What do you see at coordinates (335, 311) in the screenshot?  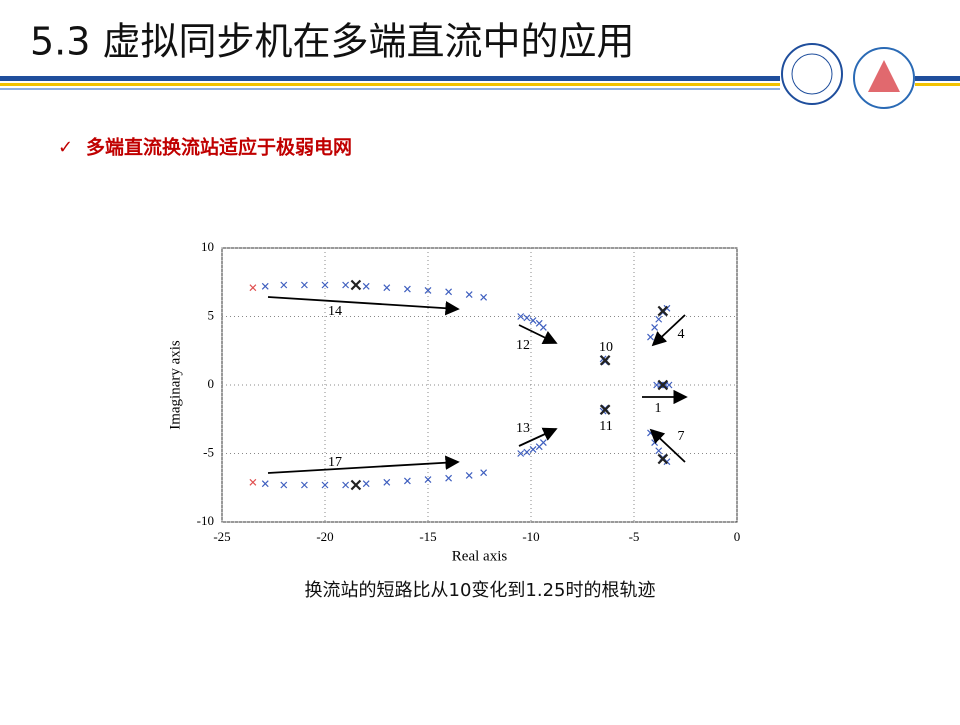 I see `annotation-label: 14` at bounding box center [335, 311].